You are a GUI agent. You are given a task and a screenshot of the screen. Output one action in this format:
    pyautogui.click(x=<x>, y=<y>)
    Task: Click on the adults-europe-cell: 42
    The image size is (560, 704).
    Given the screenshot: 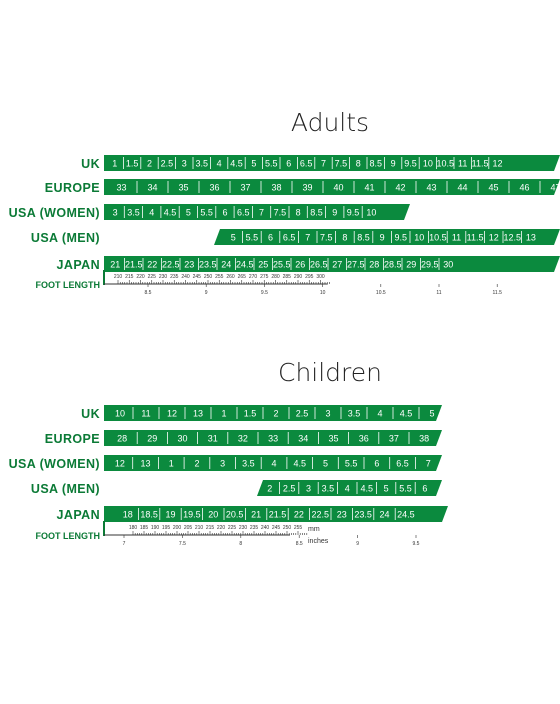 What is the action you would take?
    pyautogui.click(x=400, y=188)
    